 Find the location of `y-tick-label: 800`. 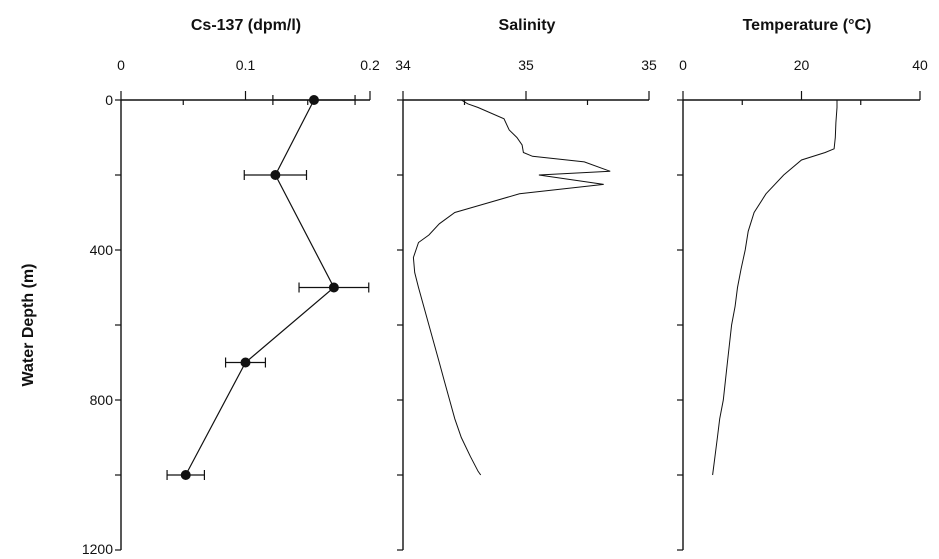

y-tick-label: 800 is located at coordinates (102, 400).